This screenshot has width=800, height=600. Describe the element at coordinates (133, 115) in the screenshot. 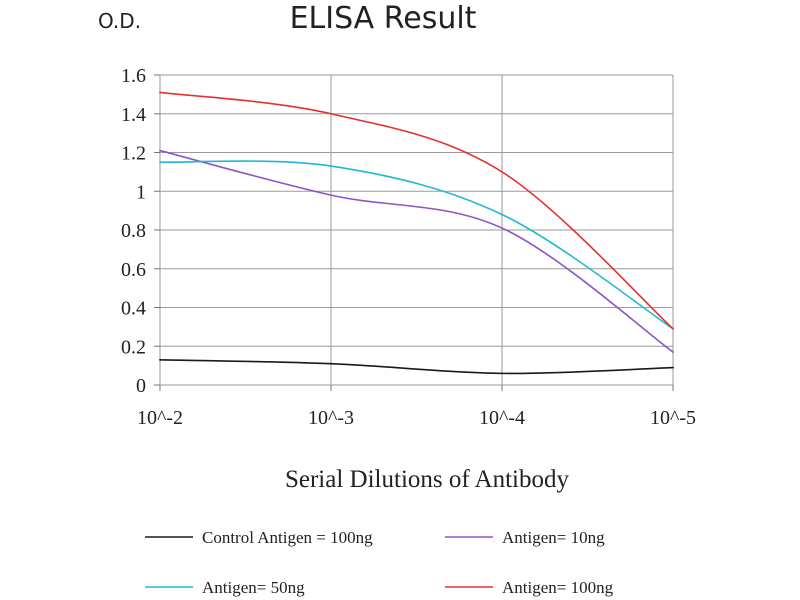

I see `y-tick-label: 1.4` at that location.